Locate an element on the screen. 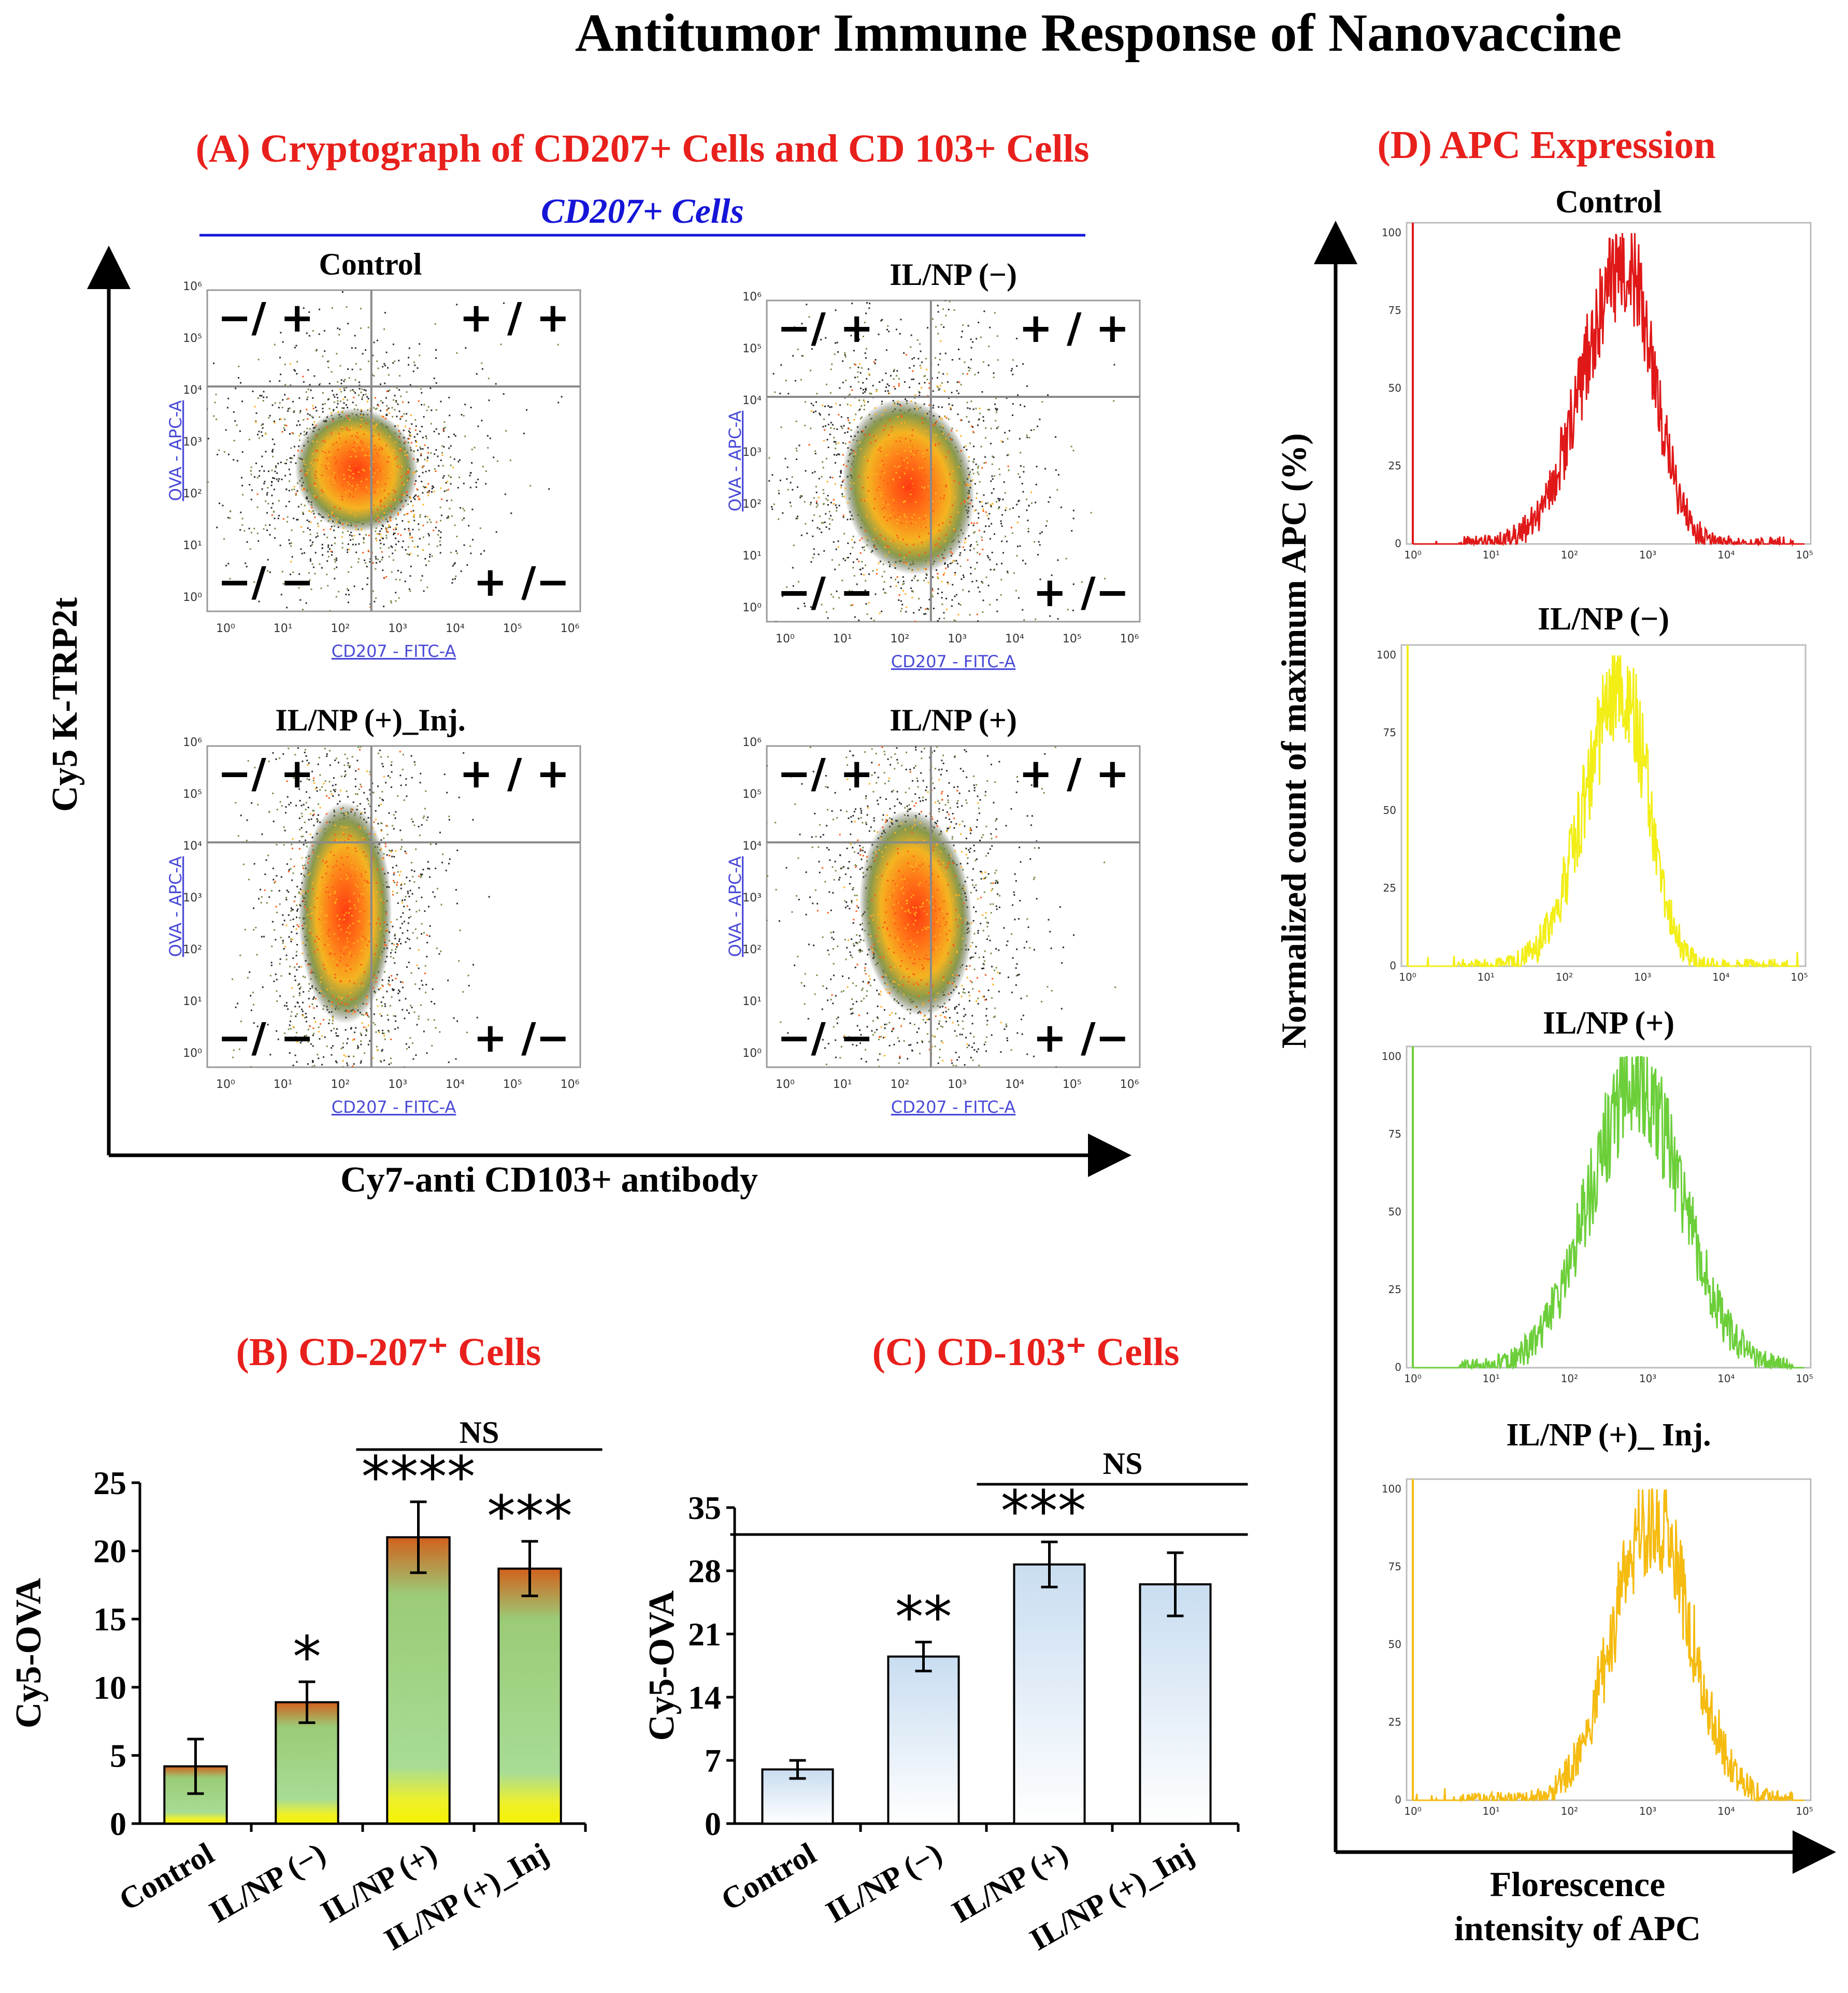 The image size is (1848, 1993). flow-plot-title: Control is located at coordinates (371, 264).